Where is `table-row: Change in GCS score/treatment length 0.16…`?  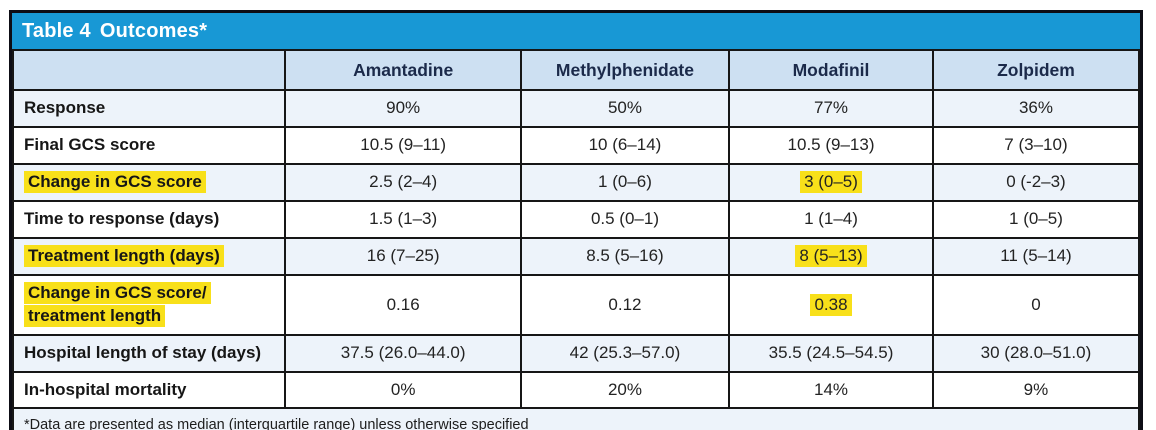 table-row: Change in GCS score/treatment length 0.16… is located at coordinates (576, 304).